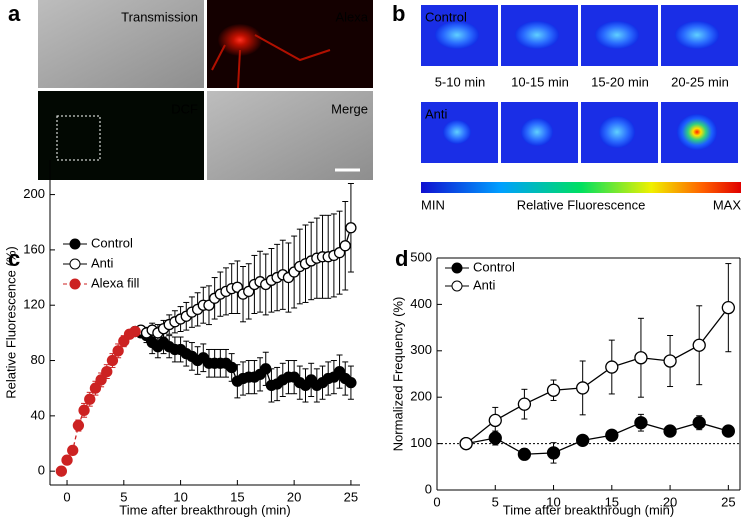 The height and width of the screenshot is (526, 754). What do you see at coordinates (14, 258) in the screenshot?
I see `panel-label: c` at bounding box center [14, 258].